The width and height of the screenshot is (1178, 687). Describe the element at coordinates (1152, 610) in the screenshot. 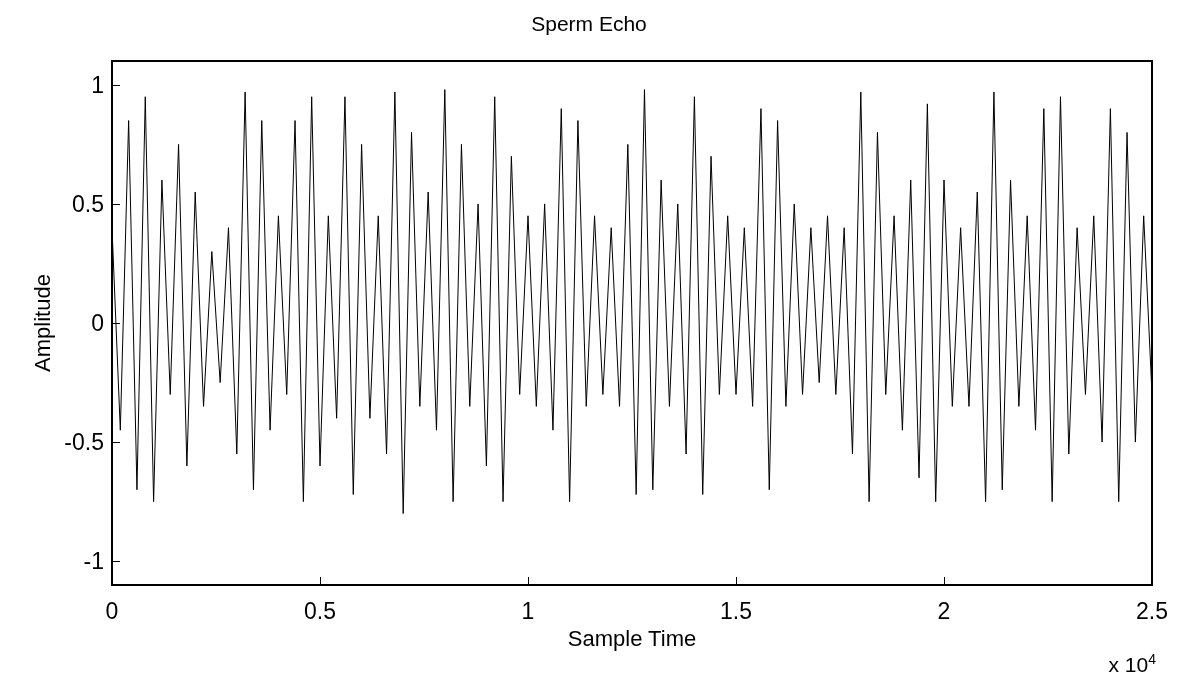

I see `x-tick-label: 2.5` at that location.